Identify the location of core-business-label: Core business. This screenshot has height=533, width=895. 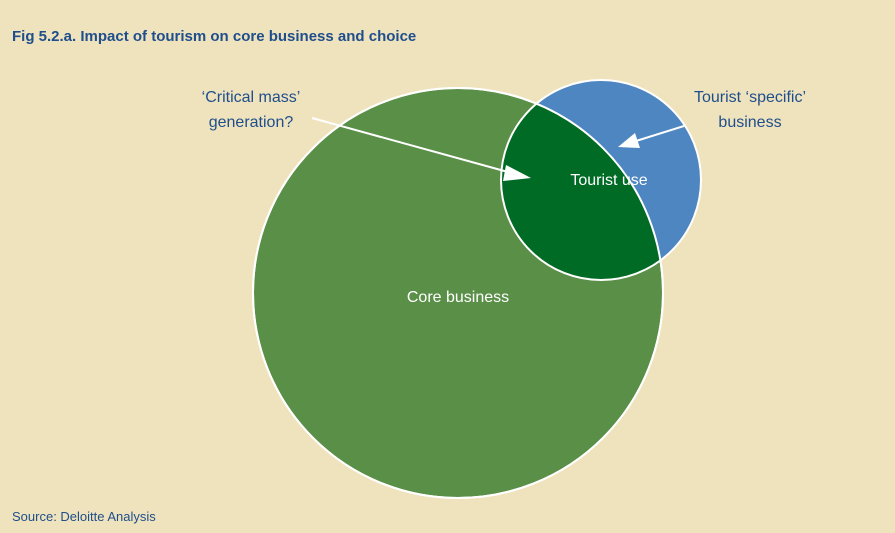
(458, 297).